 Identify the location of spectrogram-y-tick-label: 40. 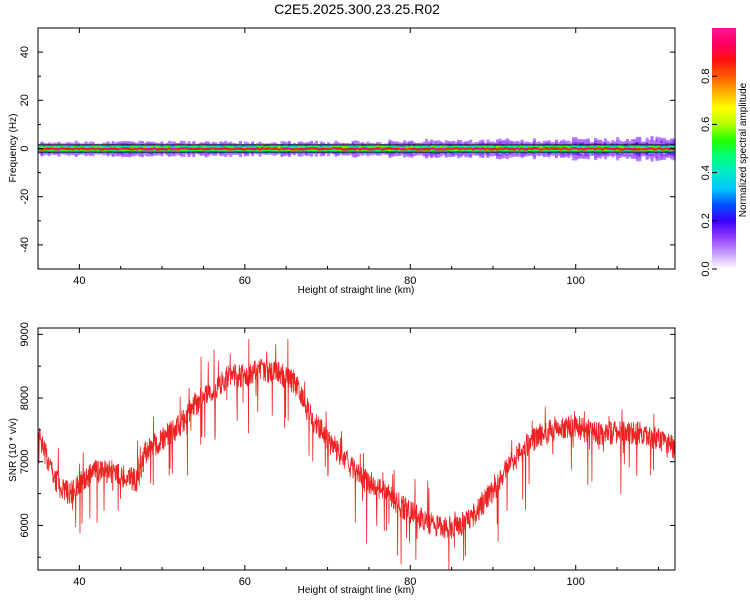
(25, 52).